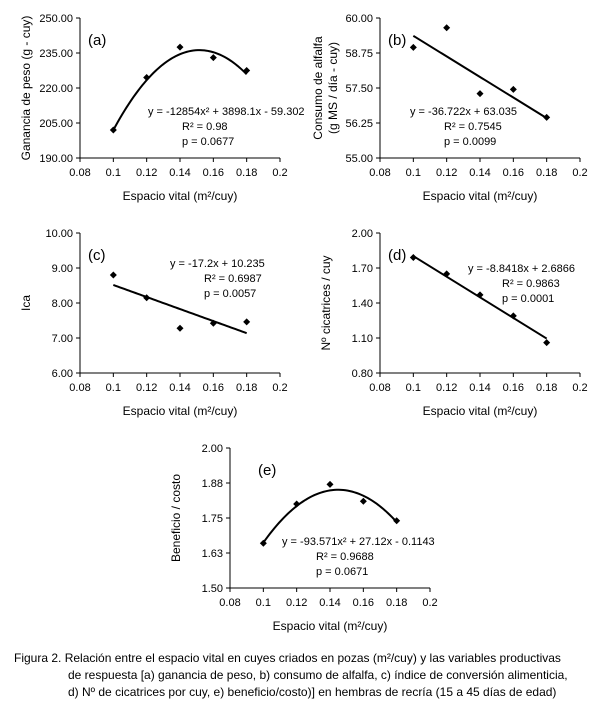 This screenshot has height=713, width=600. What do you see at coordinates (470, 142) in the screenshot?
I see `regression-annotation: p = 0.0099` at bounding box center [470, 142].